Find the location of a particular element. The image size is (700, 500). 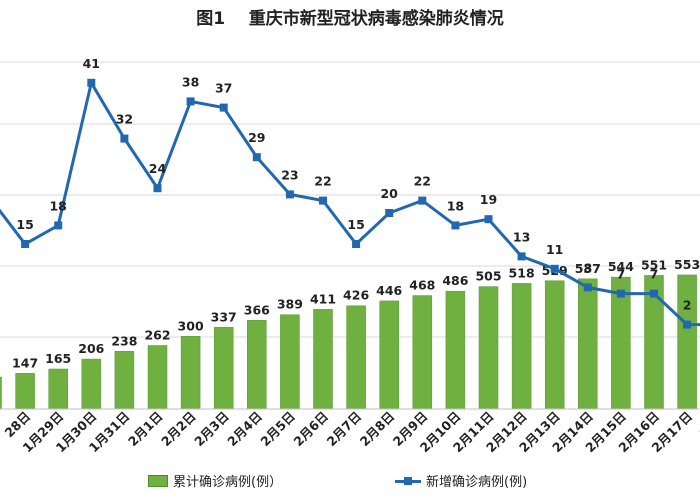

legend-item-cumulative: 累计确诊病例(例） is located at coordinates (215, 480).